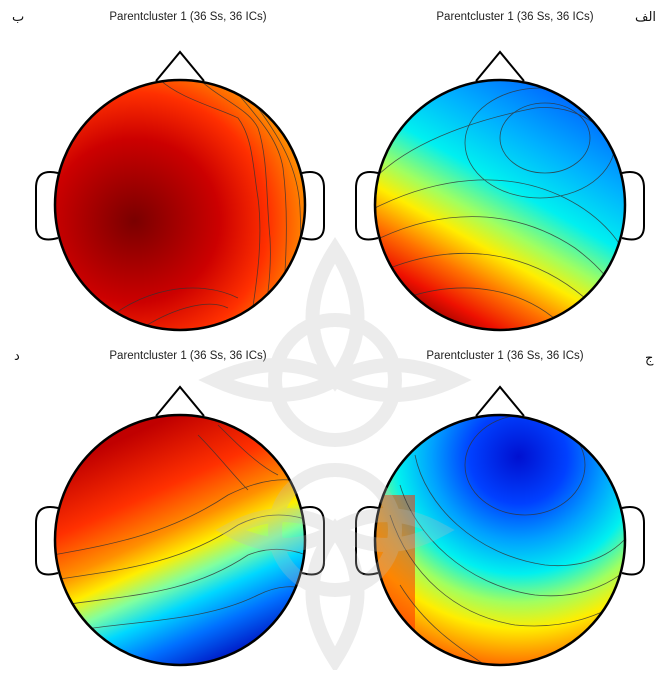 The width and height of the screenshot is (667, 675). I want to click on panel-letter: الف, so click(646, 17).